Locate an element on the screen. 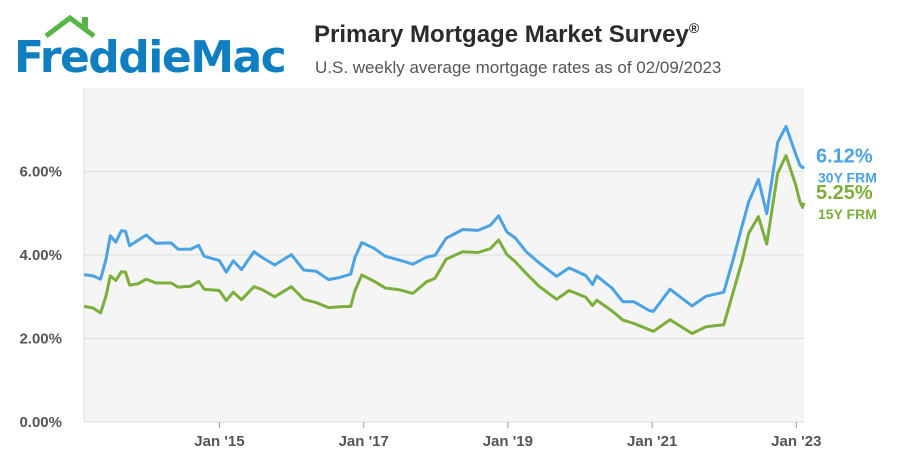 This screenshot has height=472, width=900. x-tick-label: Jan '17 is located at coordinates (364, 441).